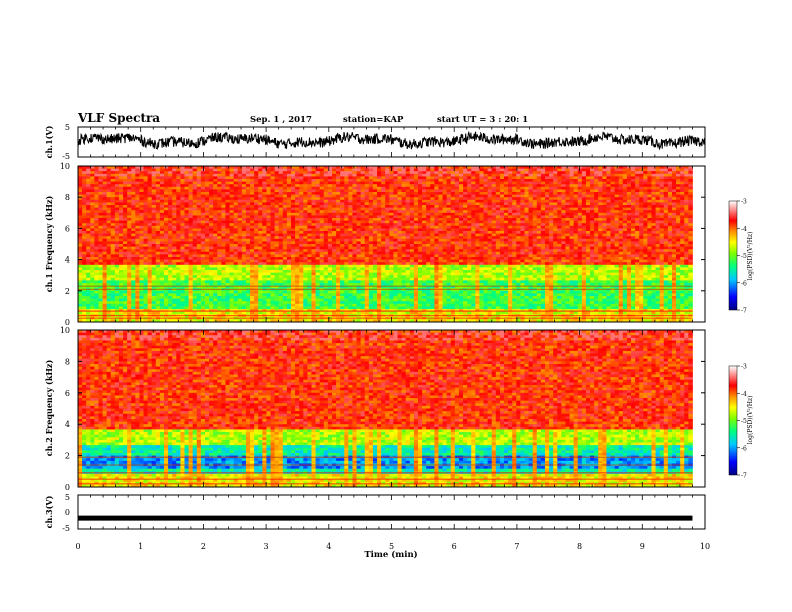 The height and width of the screenshot is (612, 792). Describe the element at coordinates (203, 546) in the screenshot. I see `xtick-label: 2` at that location.